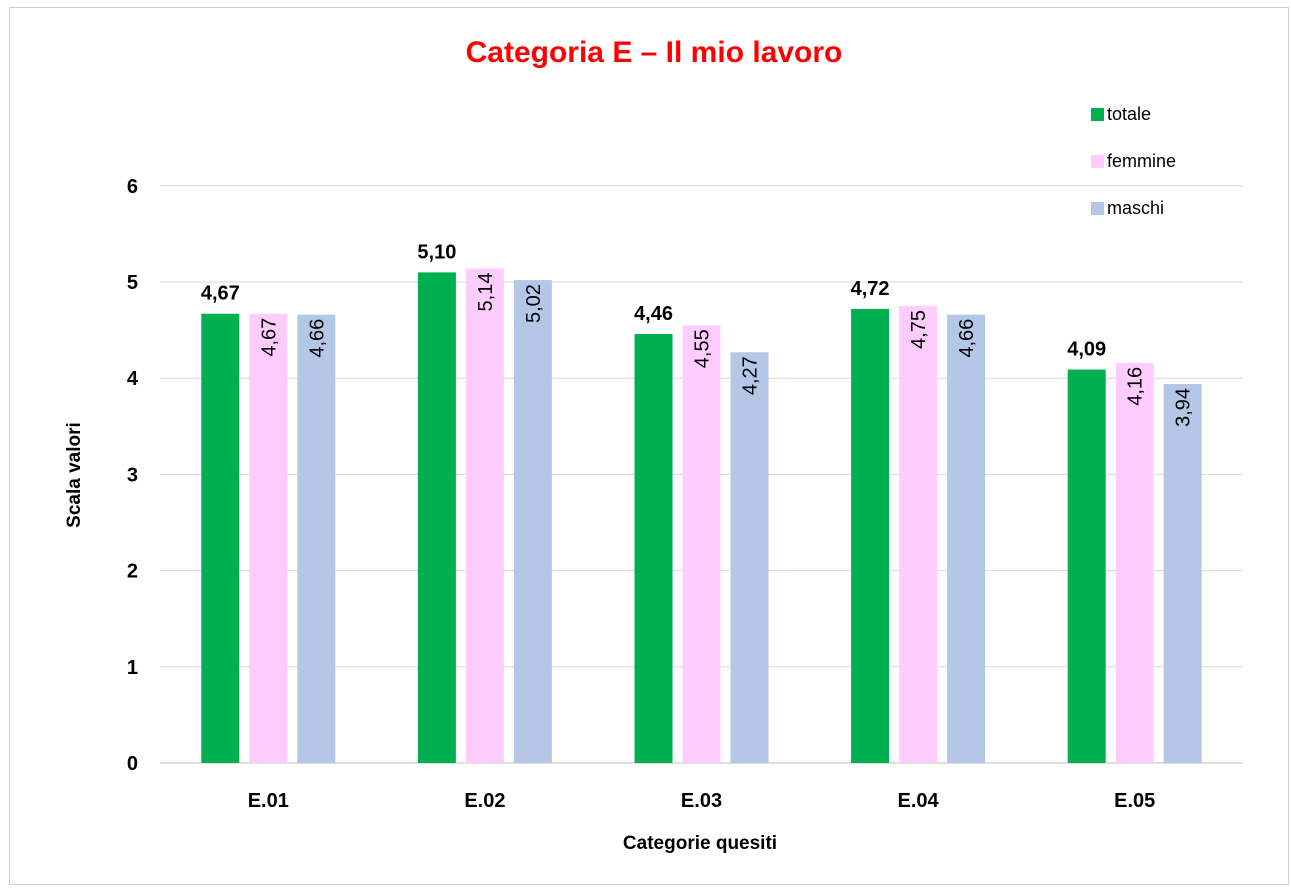  What do you see at coordinates (1097, 114) in the screenshot?
I see `legend-swatch-totale` at bounding box center [1097, 114].